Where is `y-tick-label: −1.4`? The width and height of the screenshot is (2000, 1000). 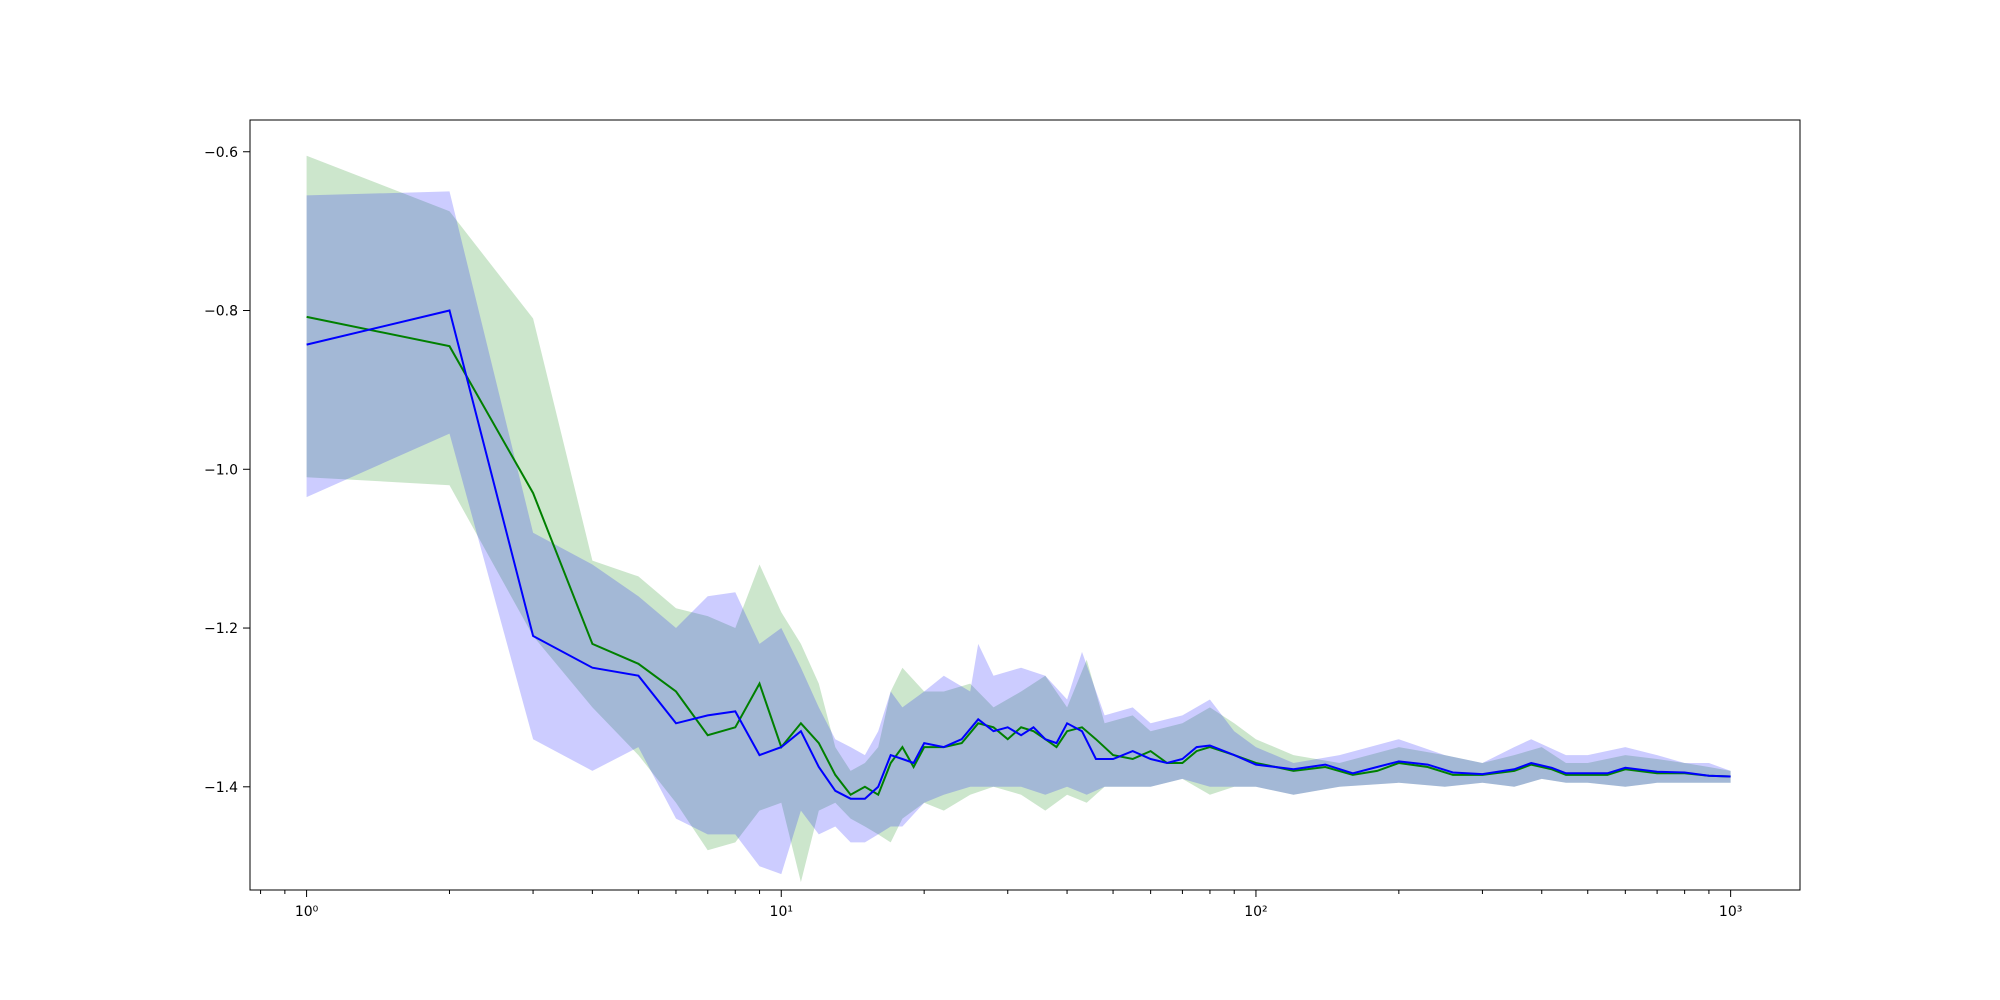 y-tick-label: −1.4 is located at coordinates (221, 788).